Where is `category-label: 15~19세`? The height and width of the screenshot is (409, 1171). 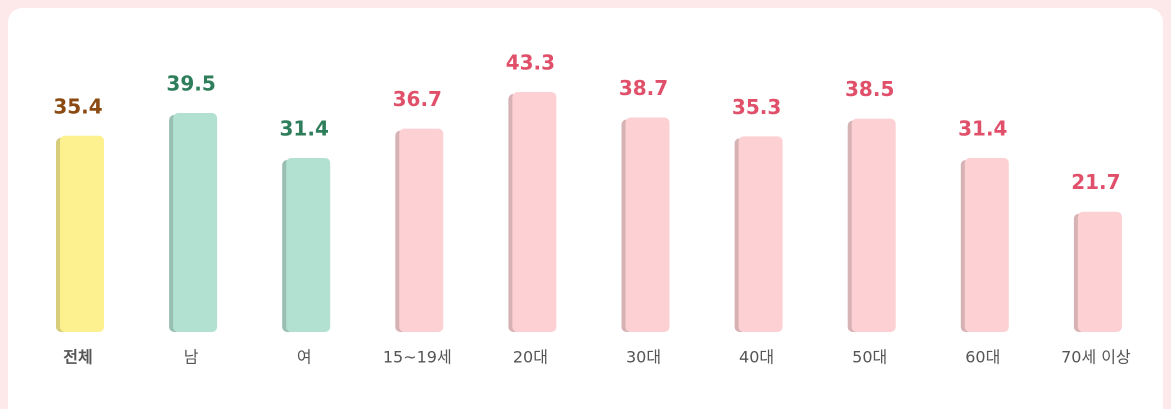
category-label: 15~19세 is located at coordinates (417, 357).